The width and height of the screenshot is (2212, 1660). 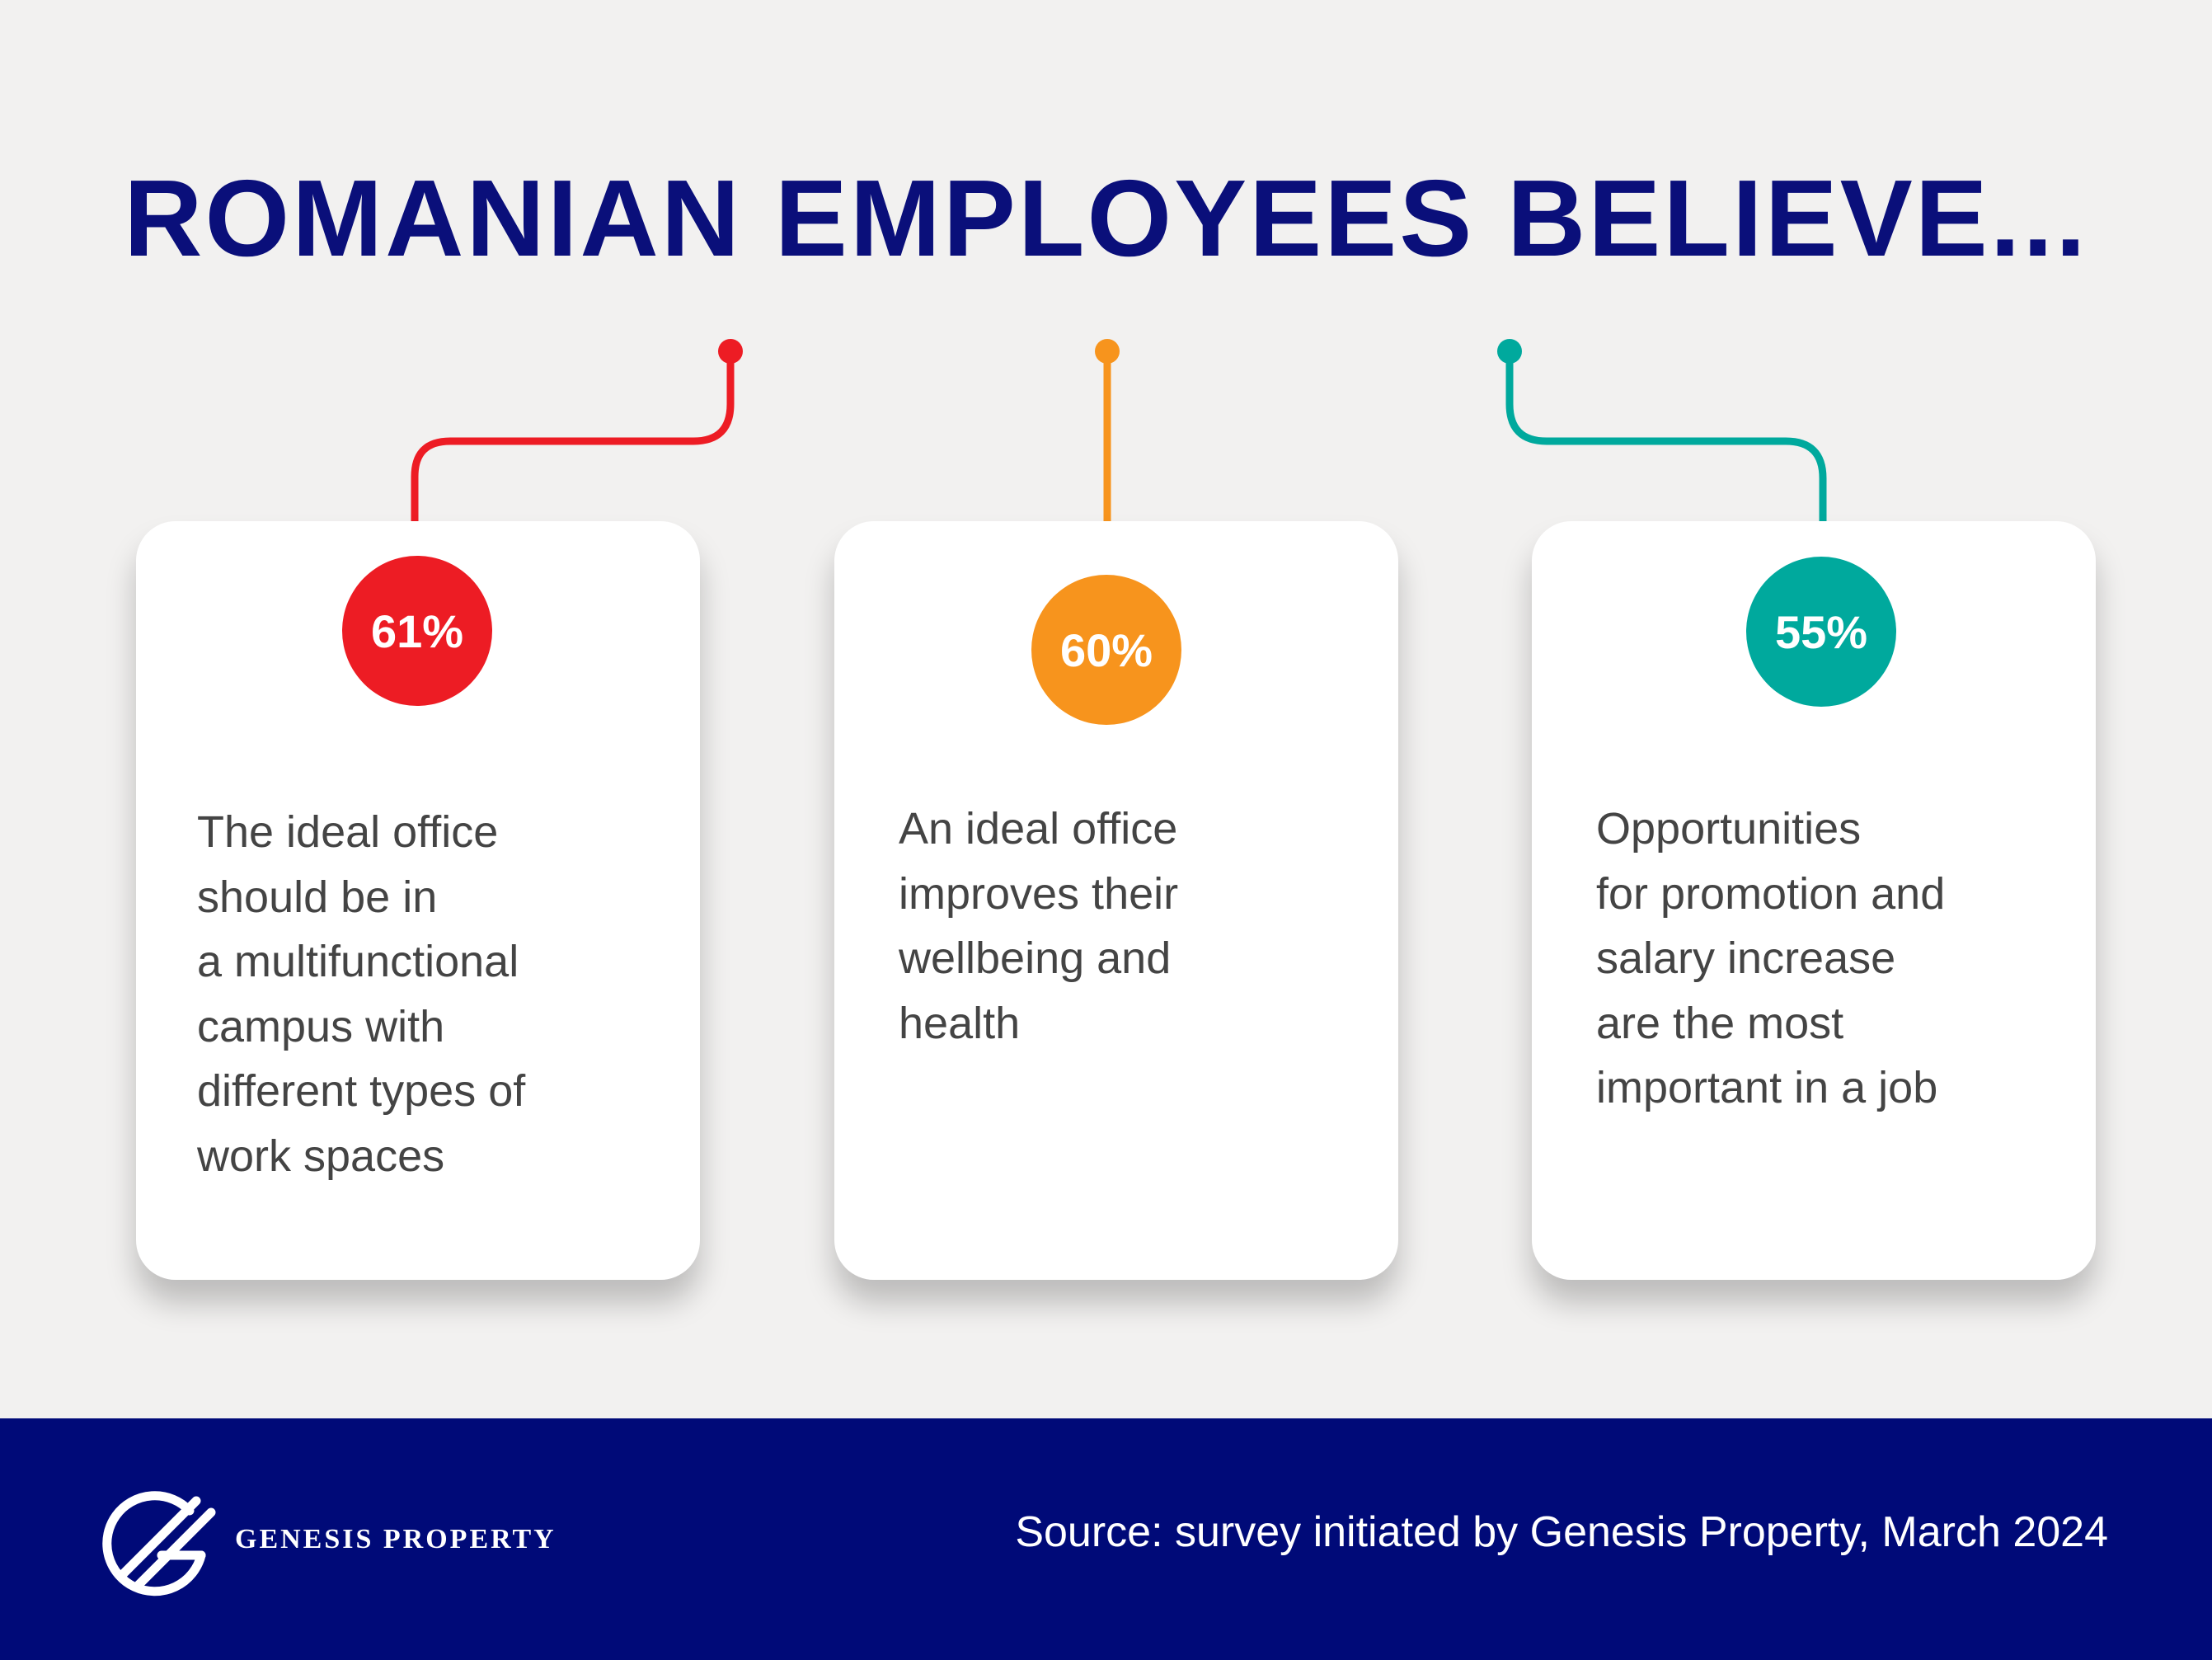 I want to click on brand-name: GENESIS PROPERTY, so click(x=396, y=1539).